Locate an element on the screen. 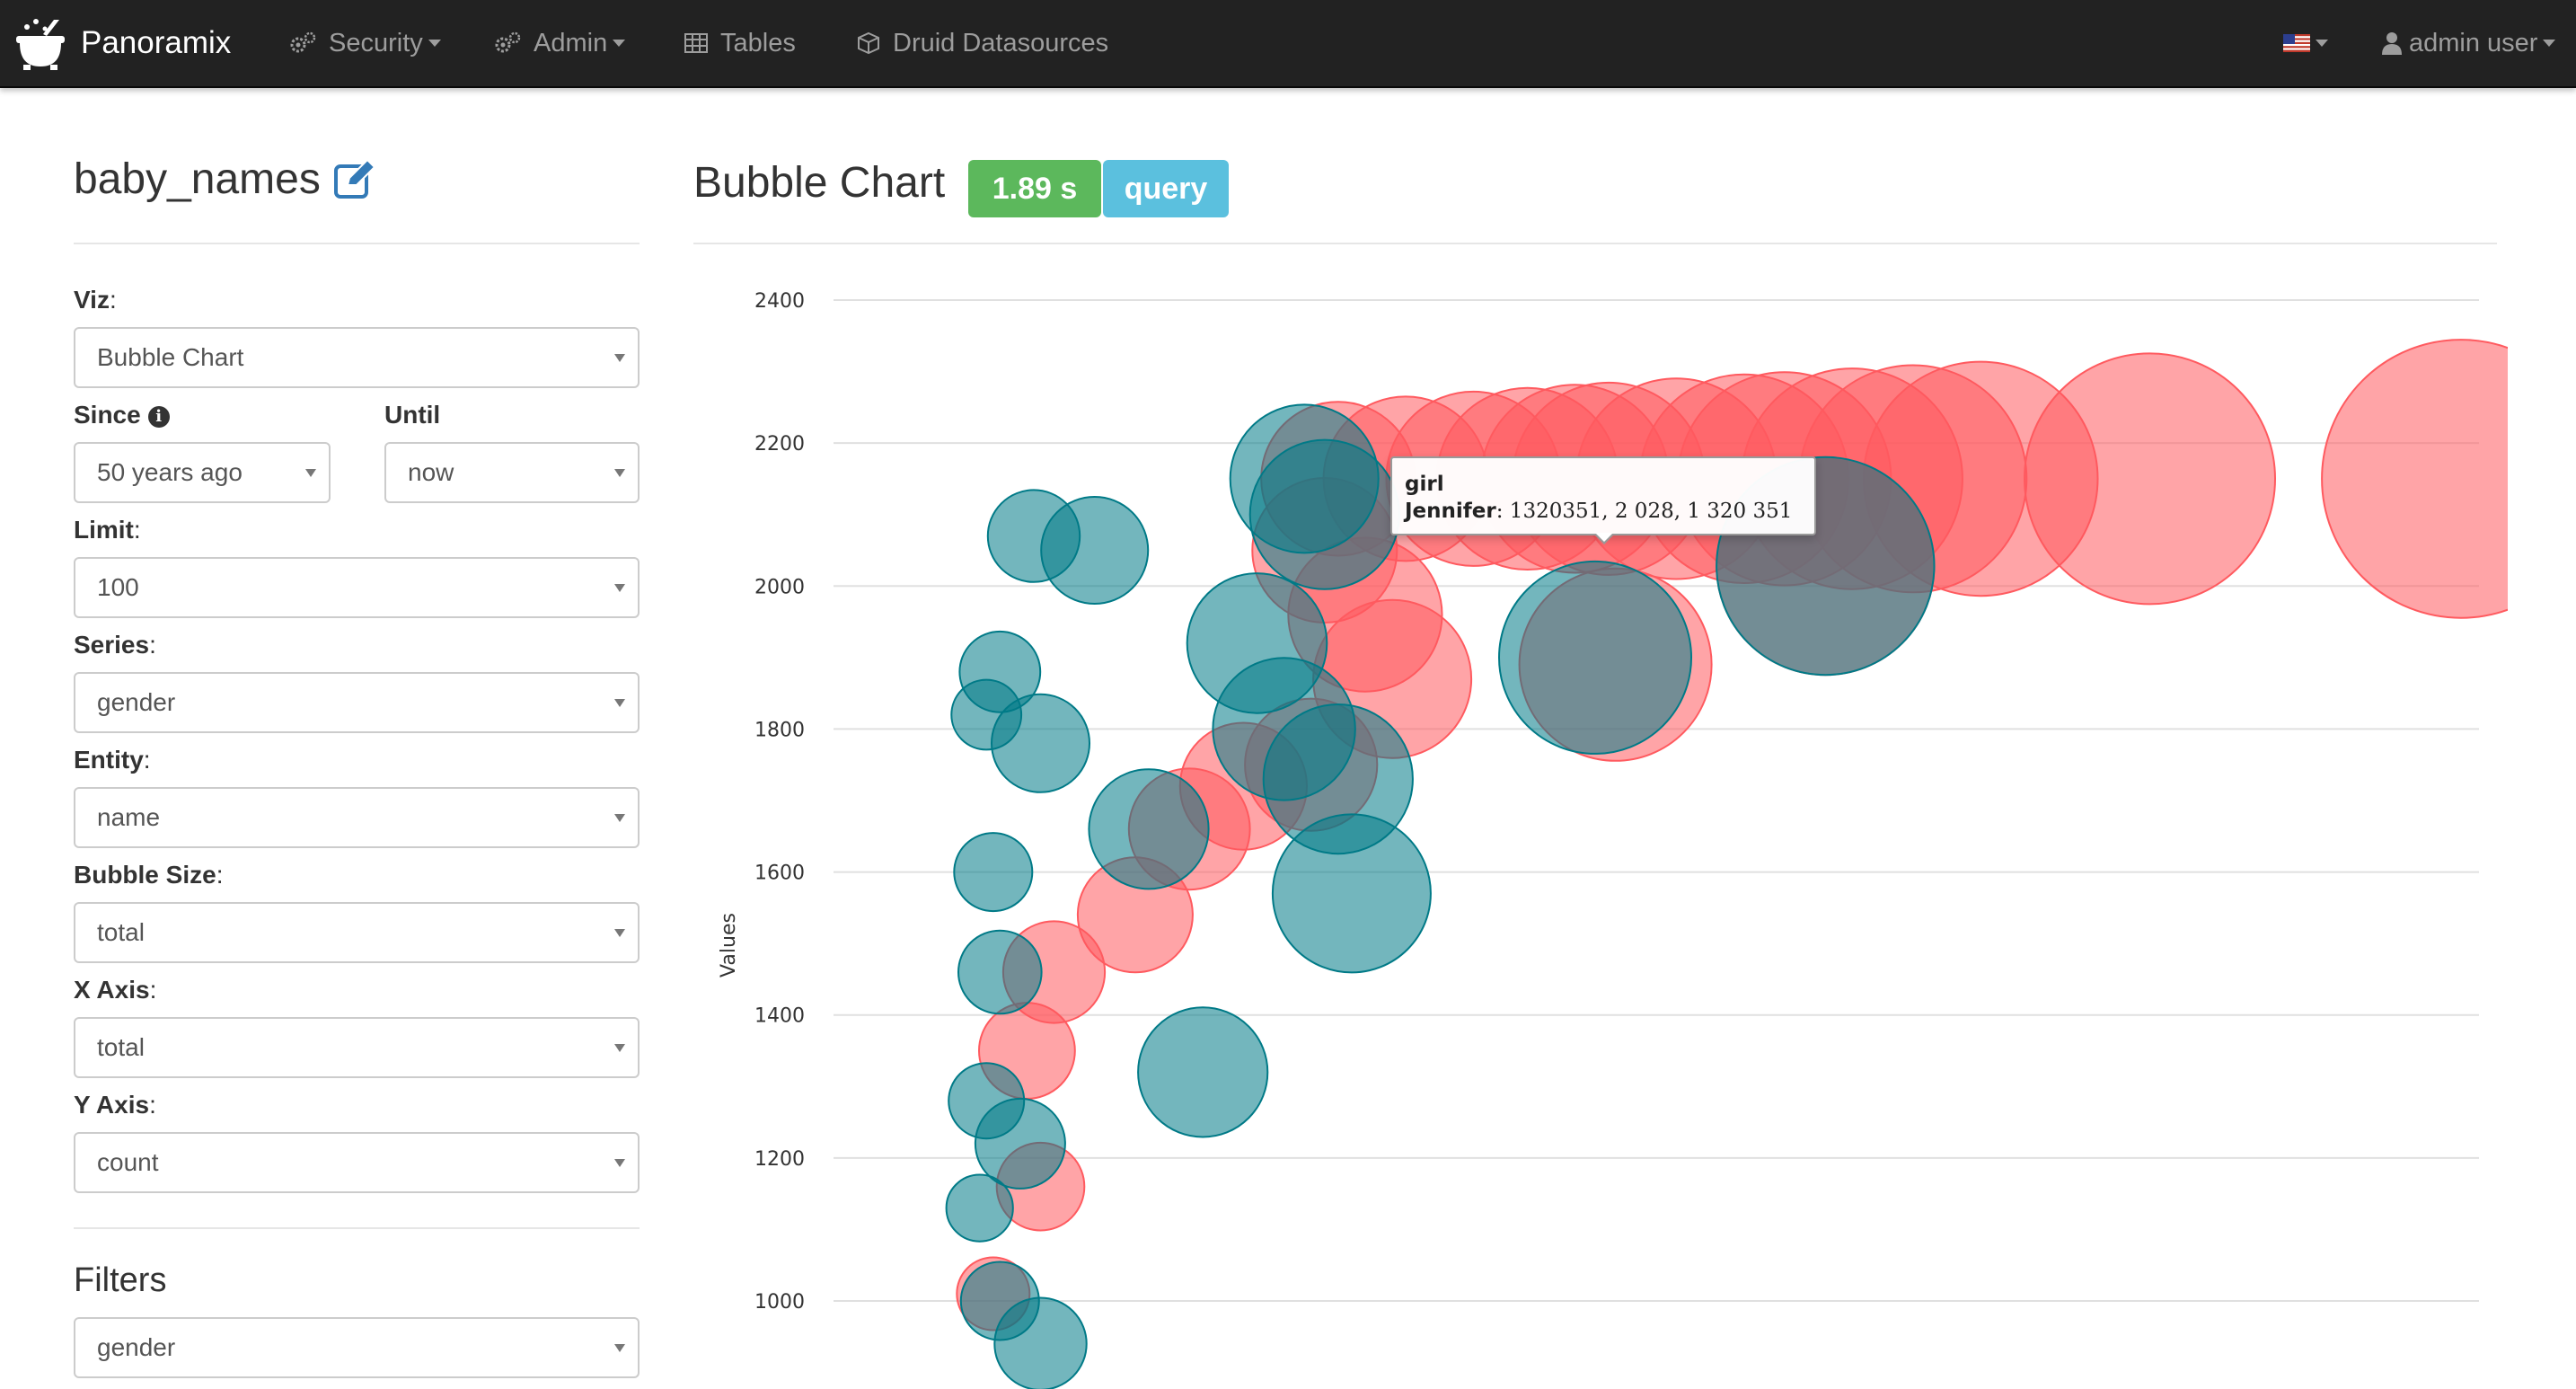  tooltip-values: : 1320351, 2 028, 1 320 351 is located at coordinates (1644, 511).